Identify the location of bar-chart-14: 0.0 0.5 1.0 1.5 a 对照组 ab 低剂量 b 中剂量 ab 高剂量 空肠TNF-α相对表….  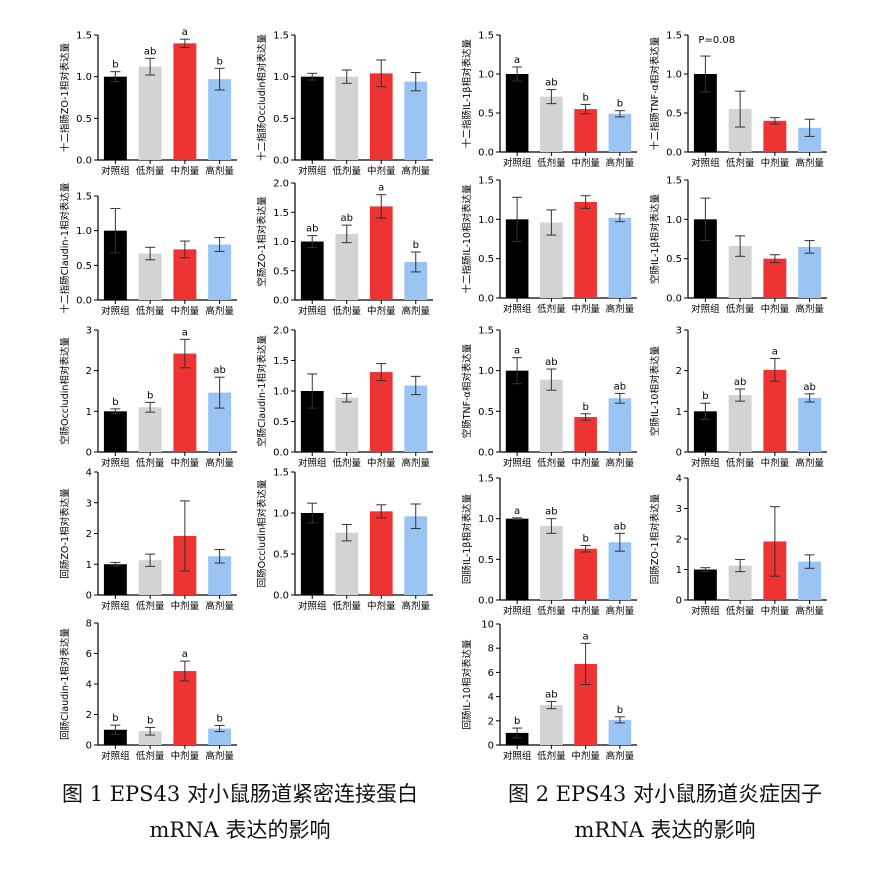
(549, 397).